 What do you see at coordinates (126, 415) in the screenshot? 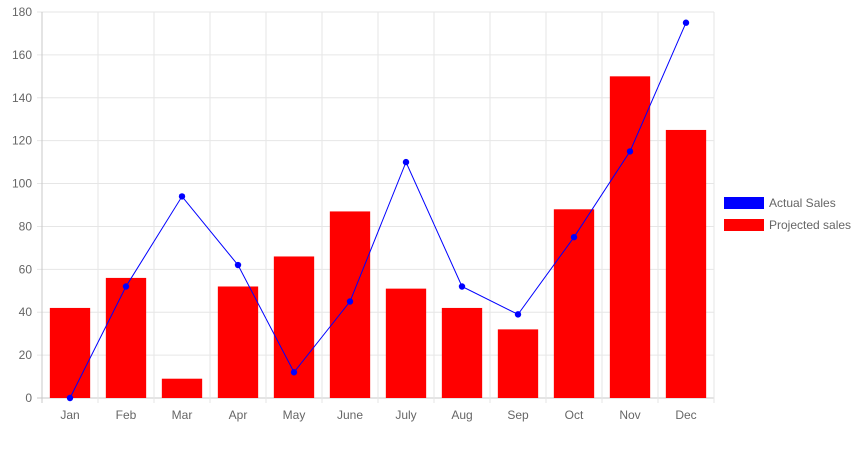
I see `x-tick-label: Feb` at bounding box center [126, 415].